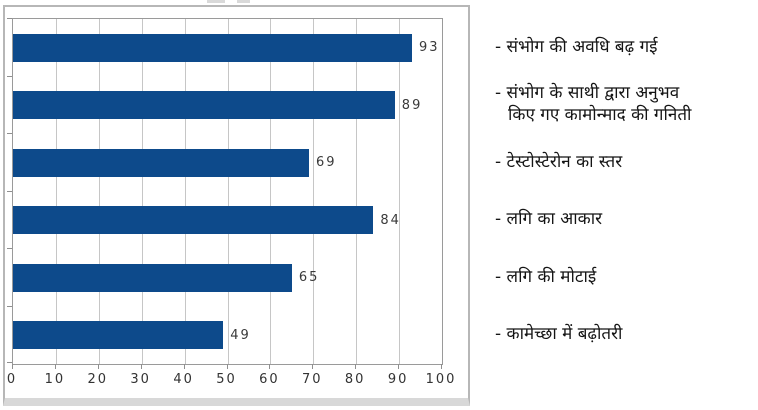 Image resolution: width=758 pixels, height=410 pixels. What do you see at coordinates (355, 379) in the screenshot?
I see `x-axis-tick-label: 80` at bounding box center [355, 379].